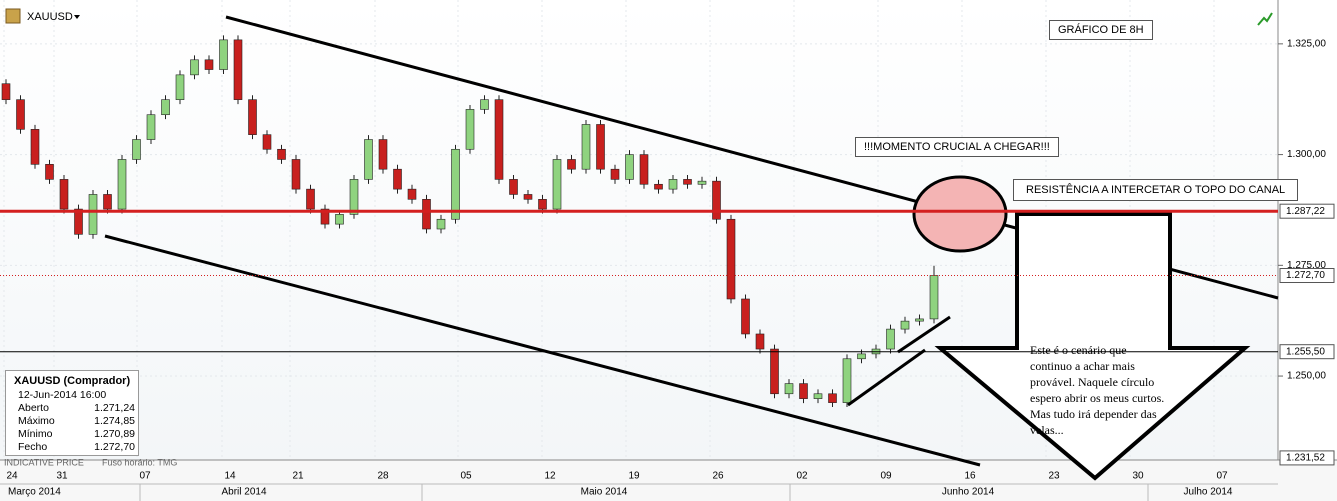 This screenshot has width=1337, height=501. What do you see at coordinates (114, 421) in the screenshot?
I see `info-value: 1.274,85` at bounding box center [114, 421].